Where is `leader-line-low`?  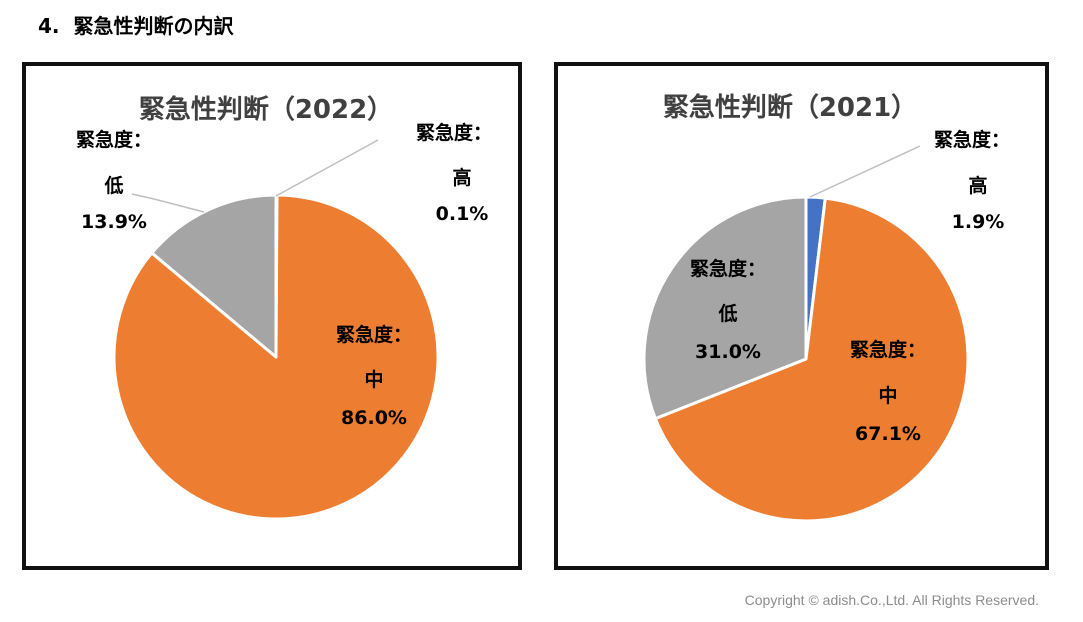 leader-line-low is located at coordinates (168, 203).